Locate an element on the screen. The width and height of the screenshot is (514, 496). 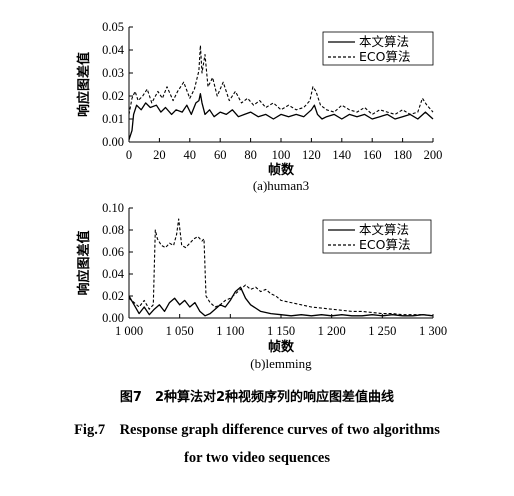
x-tick-label: 140 is located at coordinates (341, 155).